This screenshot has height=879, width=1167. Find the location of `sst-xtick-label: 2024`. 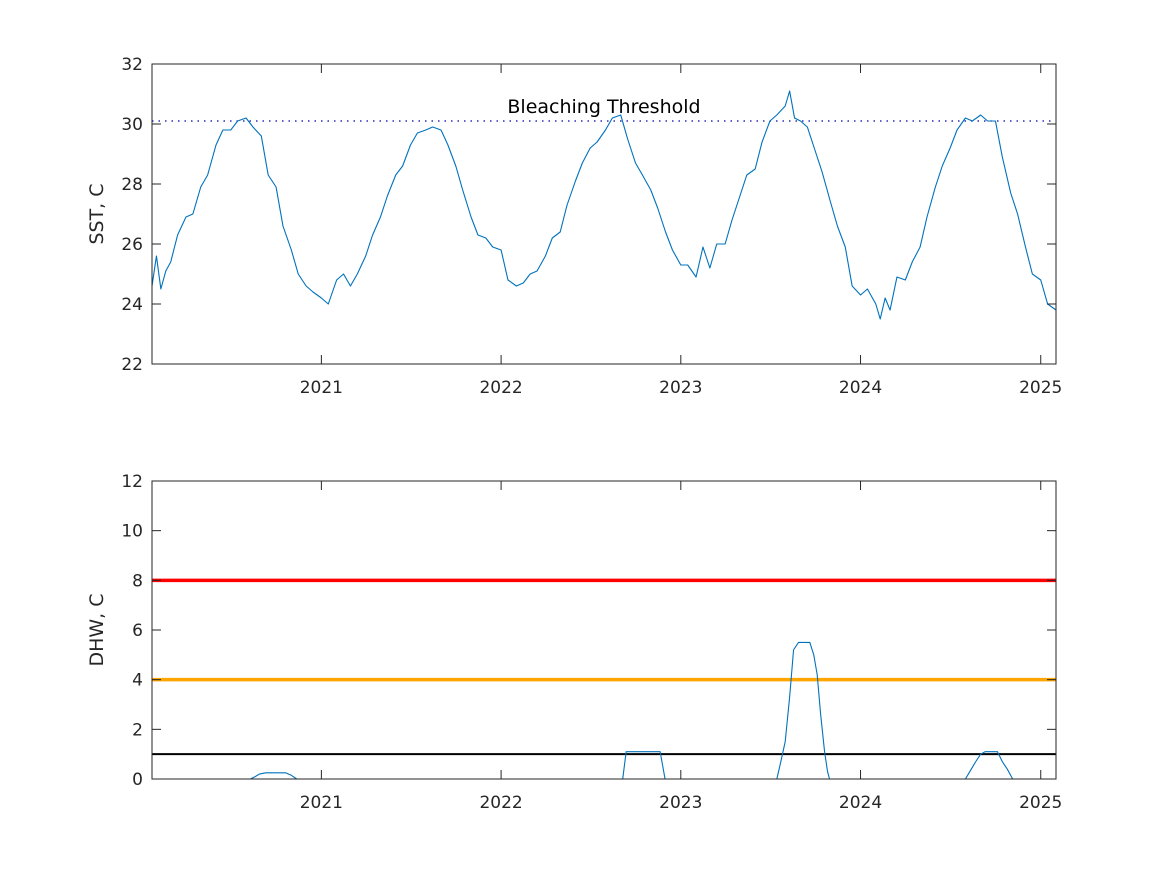

sst-xtick-label: 2024 is located at coordinates (860, 388).